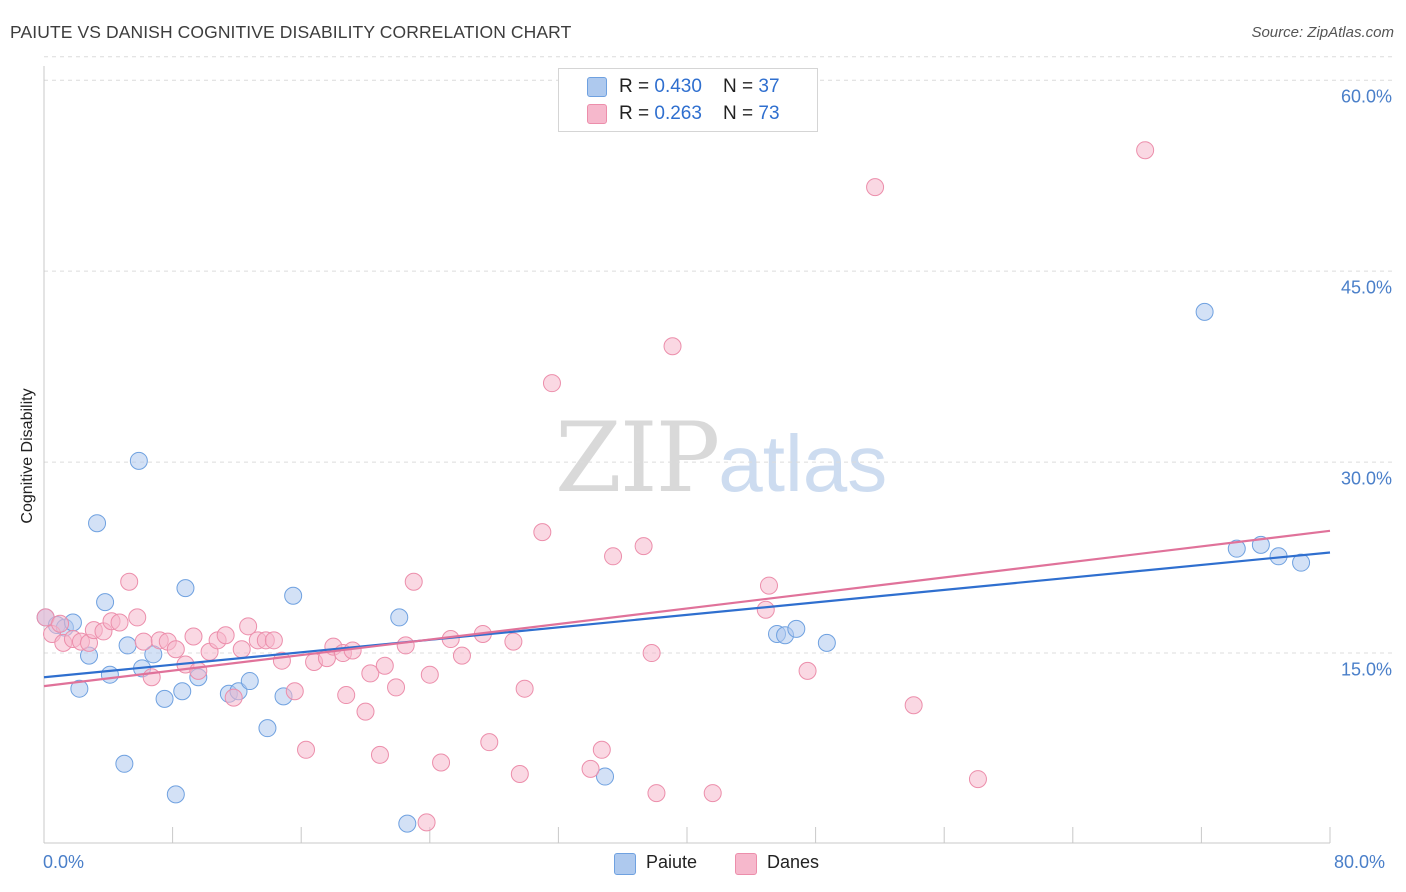 The image size is (1406, 892). Describe the element at coordinates (769, 113) in the screenshot. I see `n-value-danes: 73` at that location.